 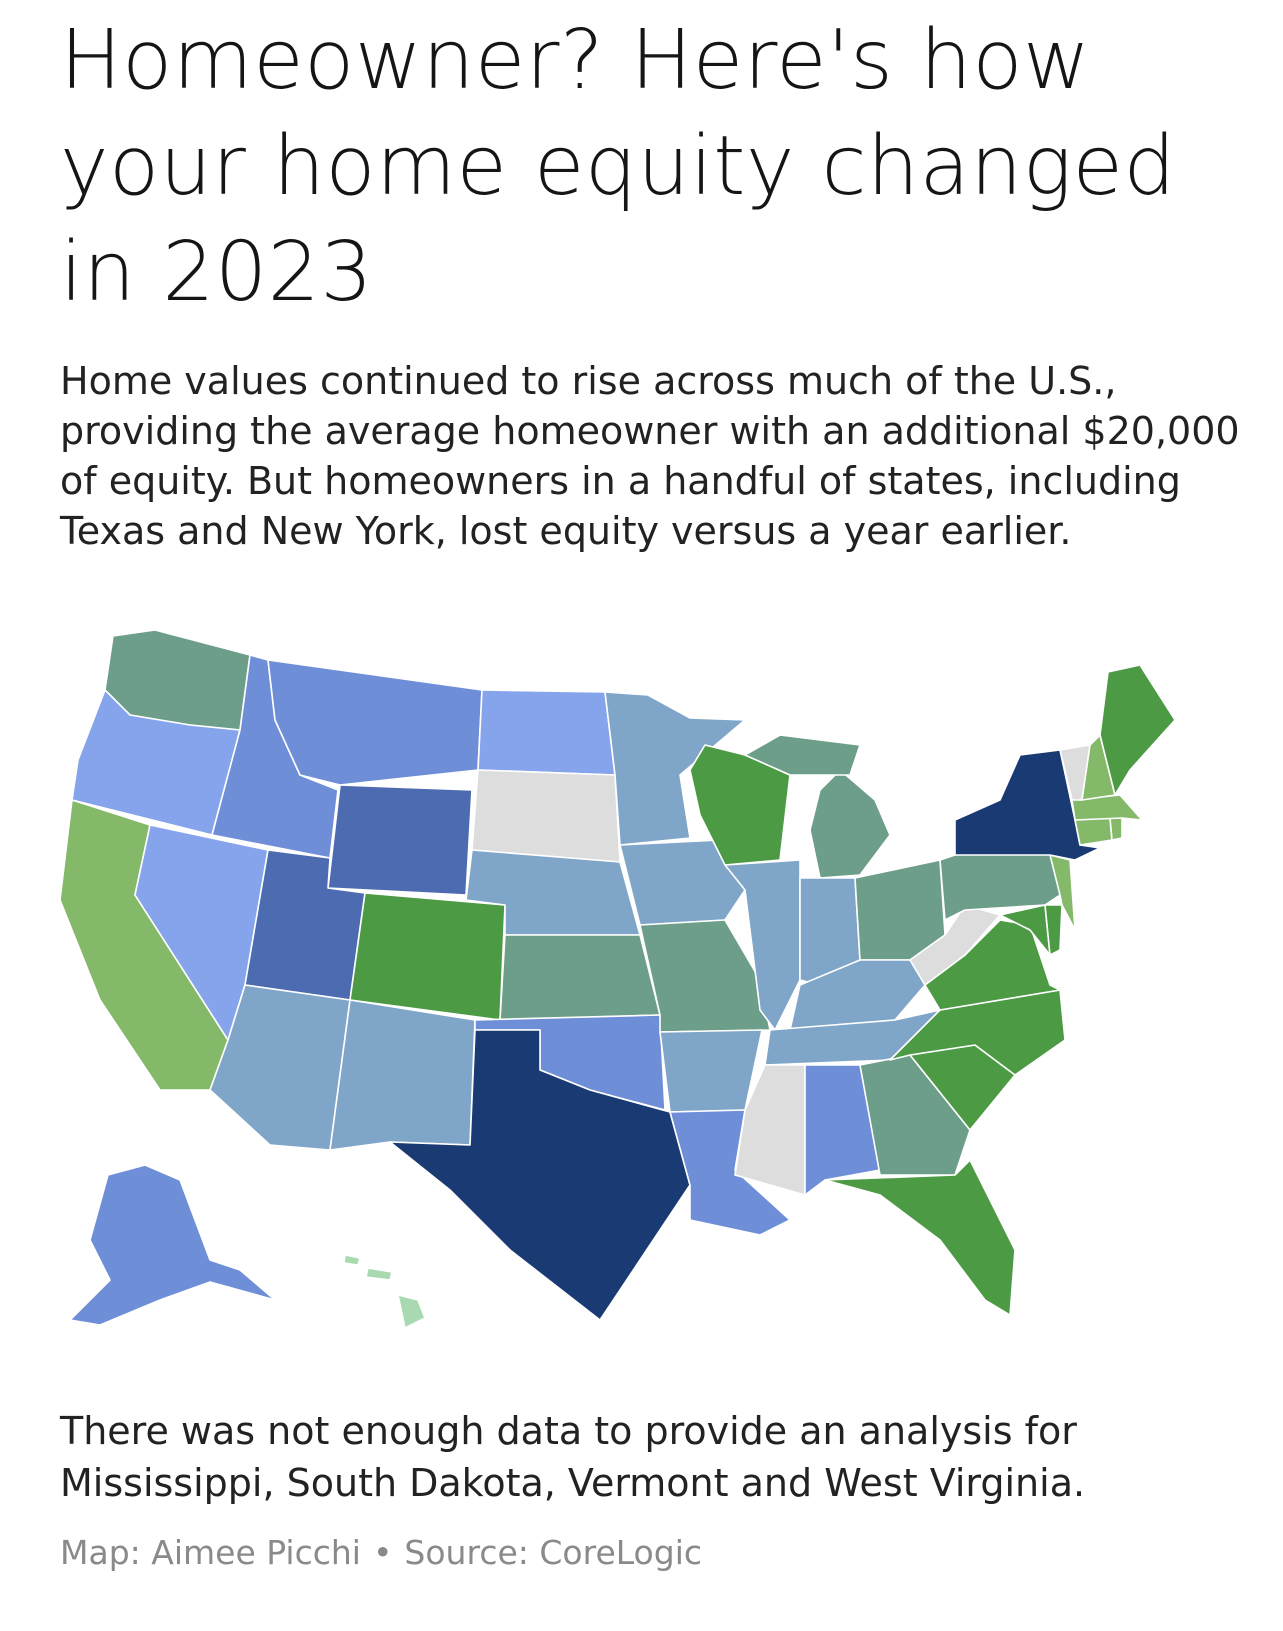 What do you see at coordinates (402, 1075) in the screenshot?
I see `state-nm` at bounding box center [402, 1075].